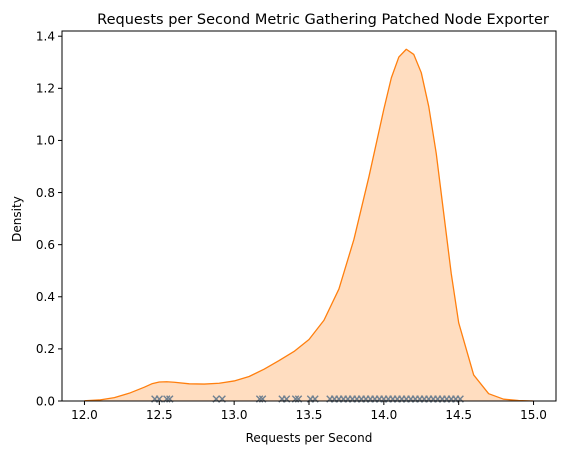 The height and width of the screenshot is (455, 577). Describe the element at coordinates (234, 415) in the screenshot. I see `x-tick-label: 13.0` at that location.